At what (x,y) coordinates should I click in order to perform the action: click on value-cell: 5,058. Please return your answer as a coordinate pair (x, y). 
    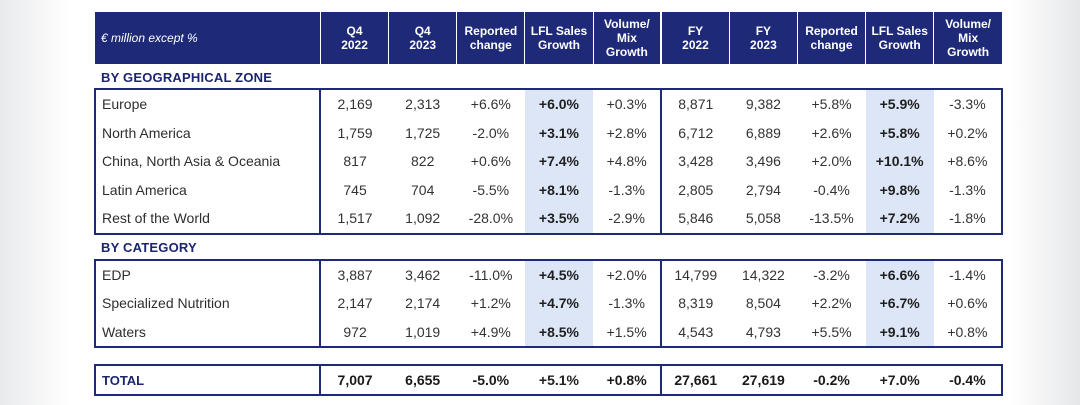
    Looking at the image, I should click on (763, 219).